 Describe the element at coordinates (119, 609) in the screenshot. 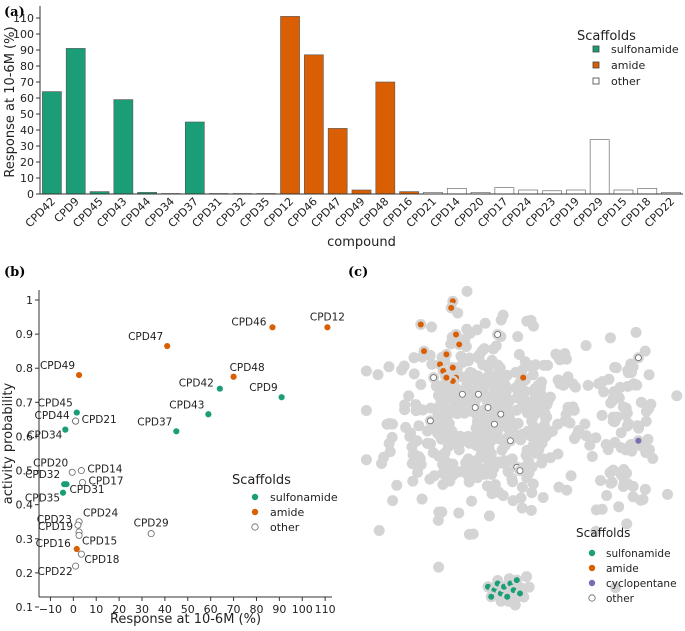

I see `panel-b-x-tick-label: 20` at that location.